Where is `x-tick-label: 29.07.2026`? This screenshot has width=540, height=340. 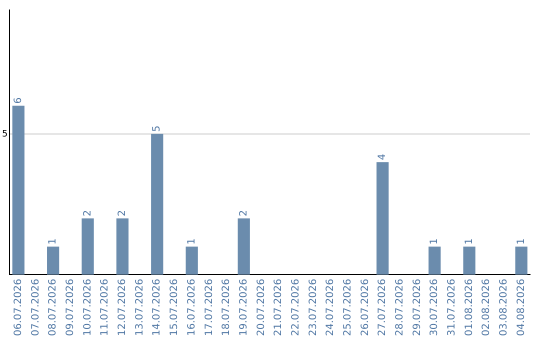 x-tick-label: 29.07.2026 is located at coordinates (417, 307).